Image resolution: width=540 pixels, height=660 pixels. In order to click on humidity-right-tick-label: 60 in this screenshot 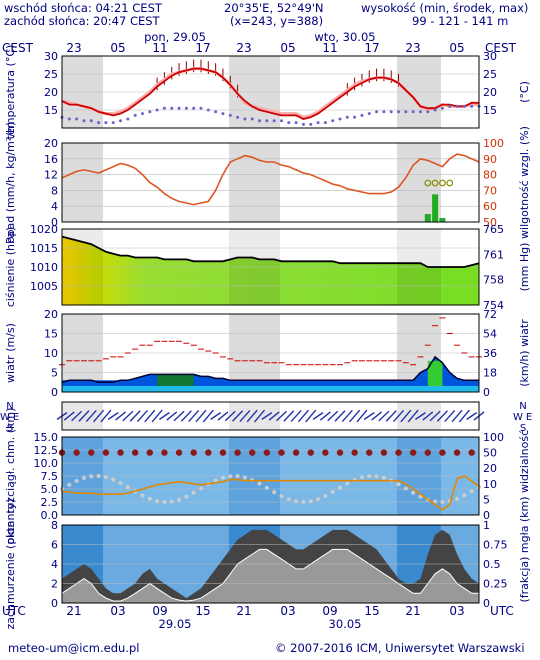, I will do `click(490, 206)`.